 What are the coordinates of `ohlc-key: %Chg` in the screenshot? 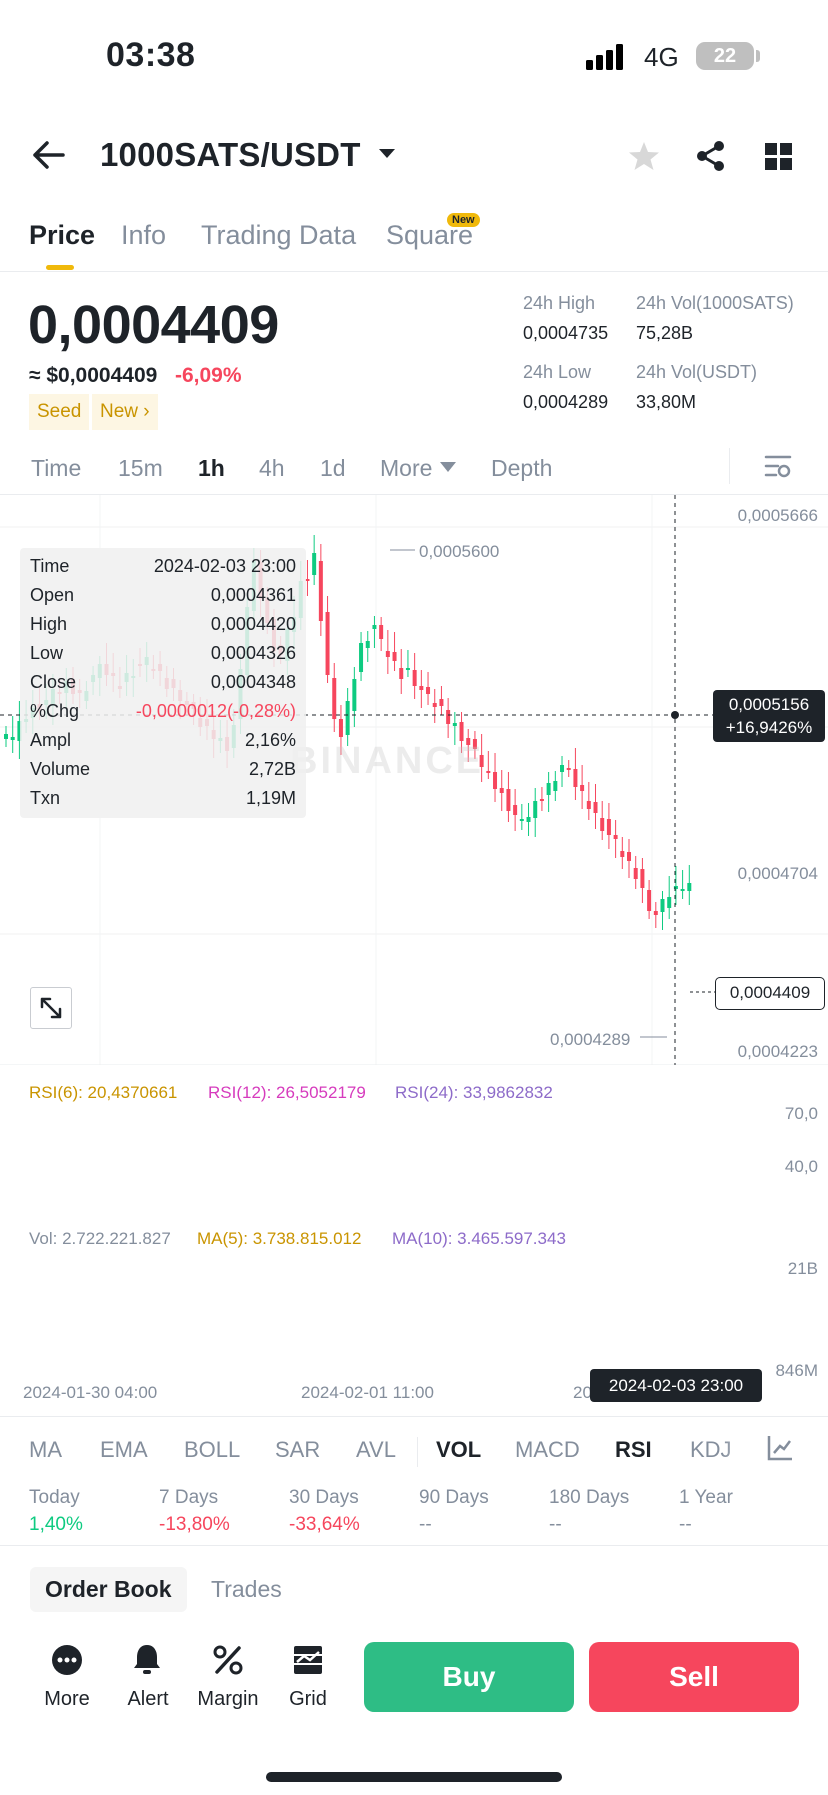 It's located at (55, 711).